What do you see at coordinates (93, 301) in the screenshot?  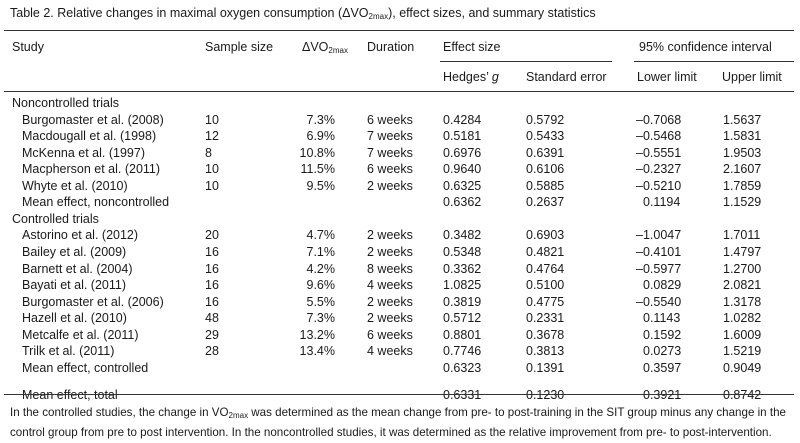 I see `study-name: Burgomaster et al. (2006)` at bounding box center [93, 301].